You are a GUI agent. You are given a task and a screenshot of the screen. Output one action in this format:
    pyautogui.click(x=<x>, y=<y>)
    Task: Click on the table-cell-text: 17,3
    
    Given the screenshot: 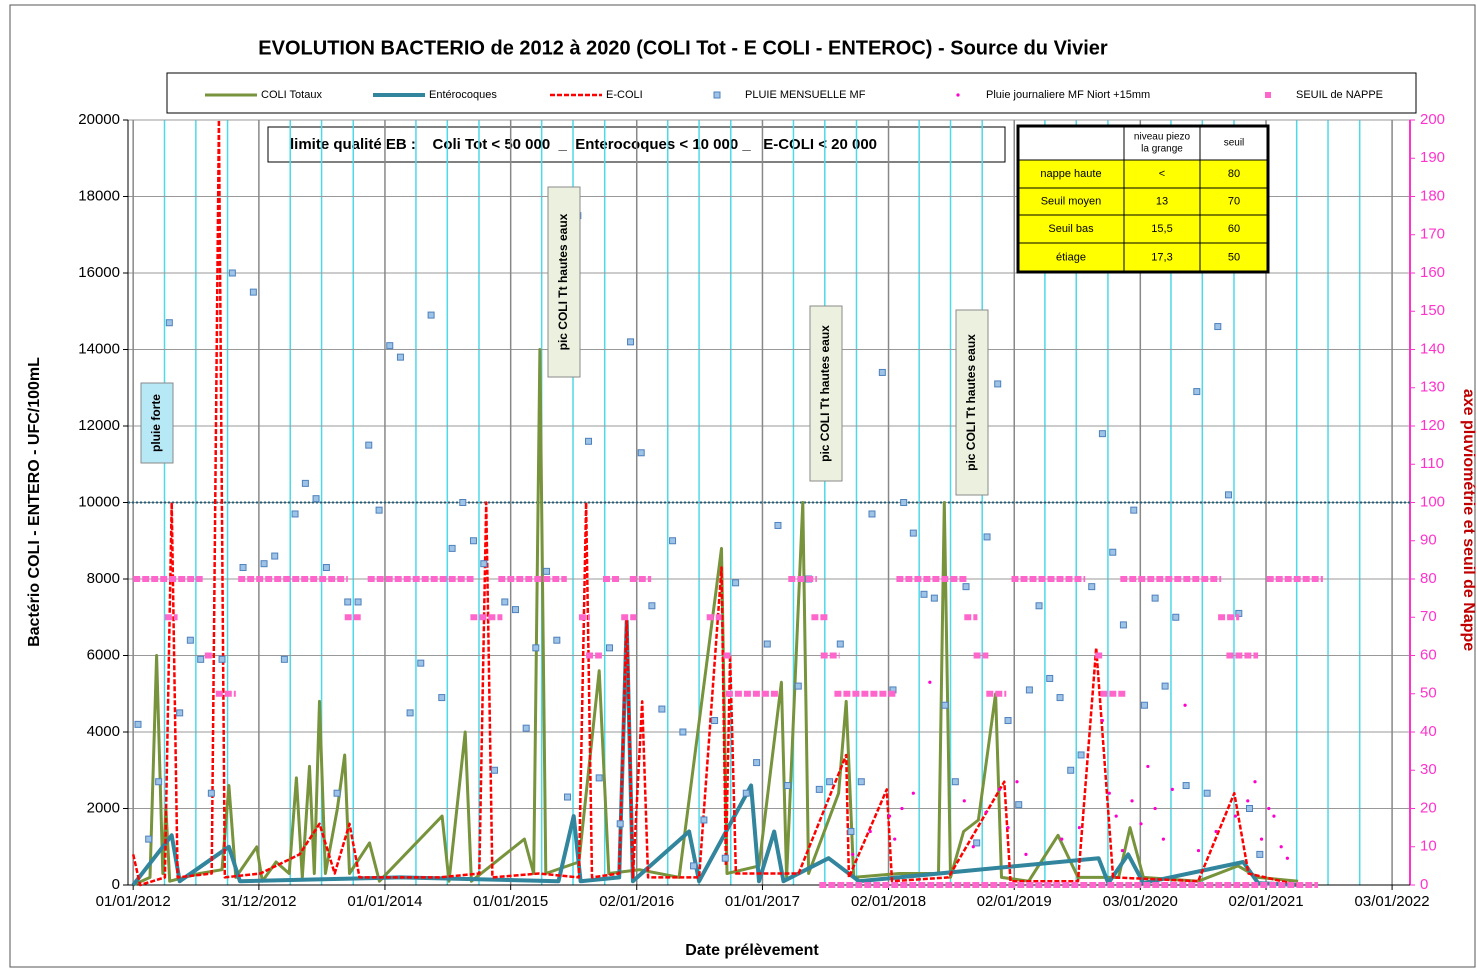 What is the action you would take?
    pyautogui.click(x=1161, y=257)
    